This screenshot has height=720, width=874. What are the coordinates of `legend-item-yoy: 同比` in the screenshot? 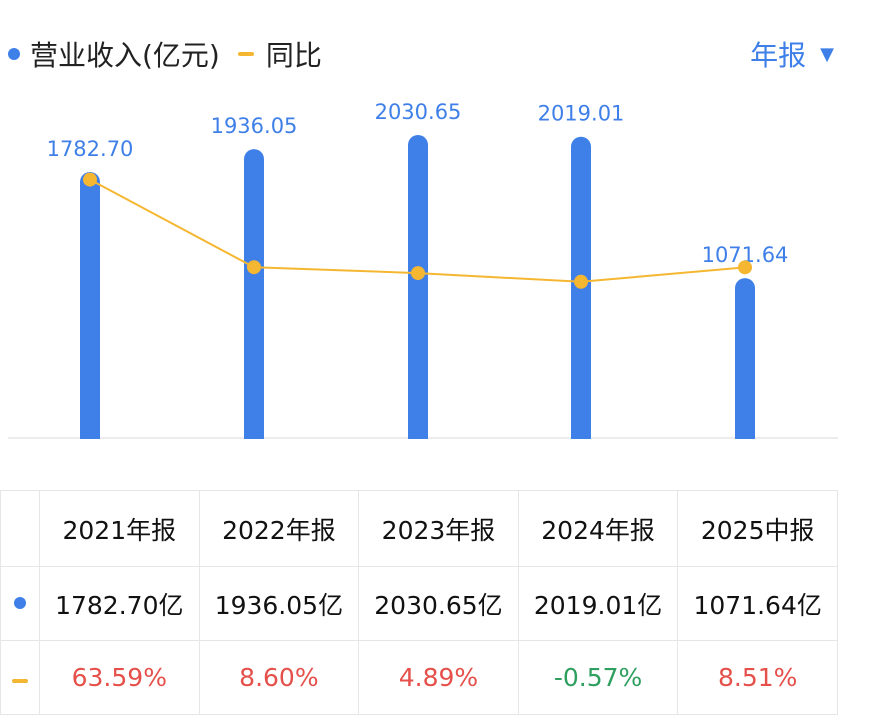 It's located at (279, 54).